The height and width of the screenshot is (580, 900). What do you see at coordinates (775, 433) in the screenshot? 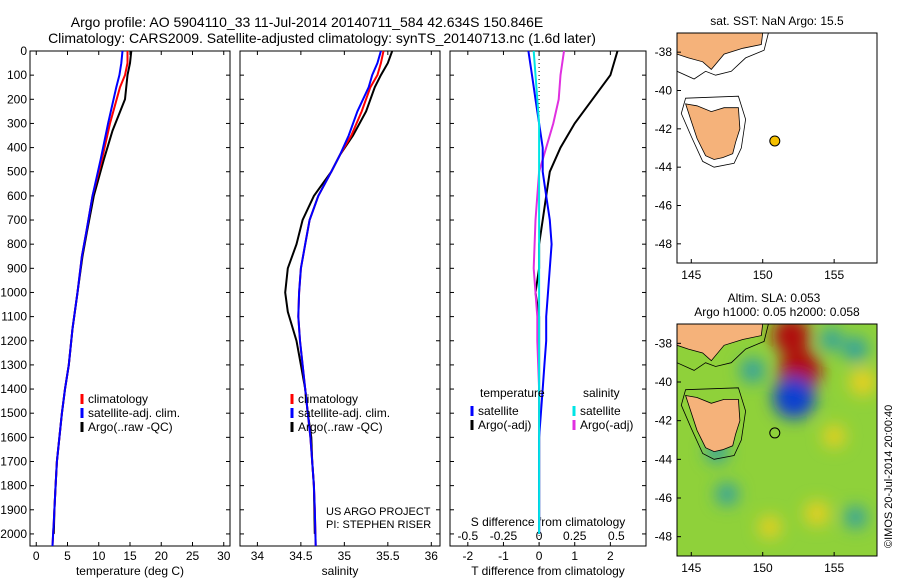
I see `argo-position-marker` at bounding box center [775, 433].